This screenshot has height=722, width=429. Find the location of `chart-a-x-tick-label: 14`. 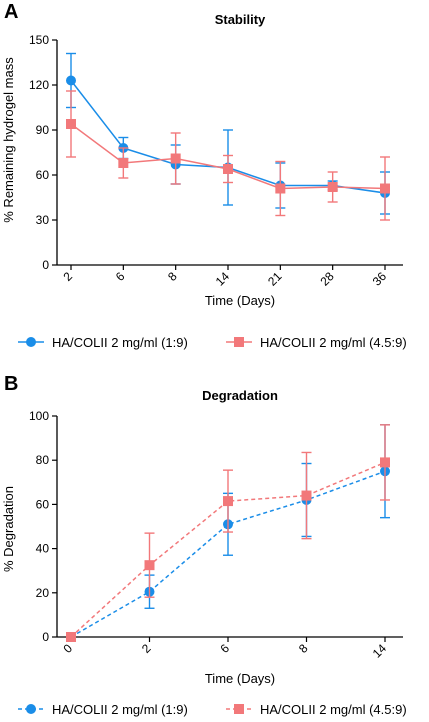

chart-a-x-tick-label: 14 is located at coordinates (223, 279).